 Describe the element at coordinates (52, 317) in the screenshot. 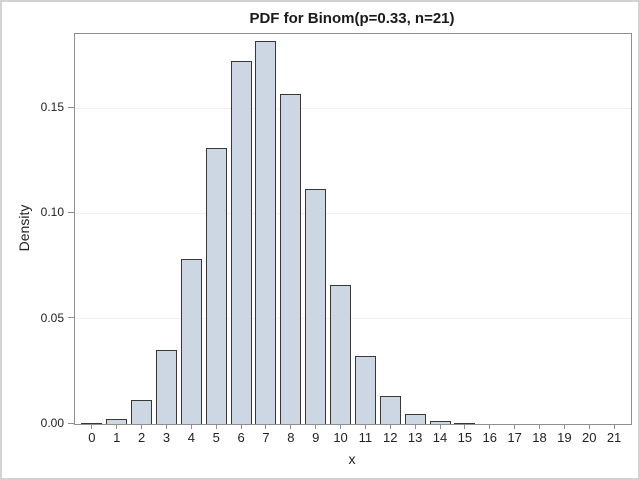

I see `y-tick-label: 0.05` at that location.